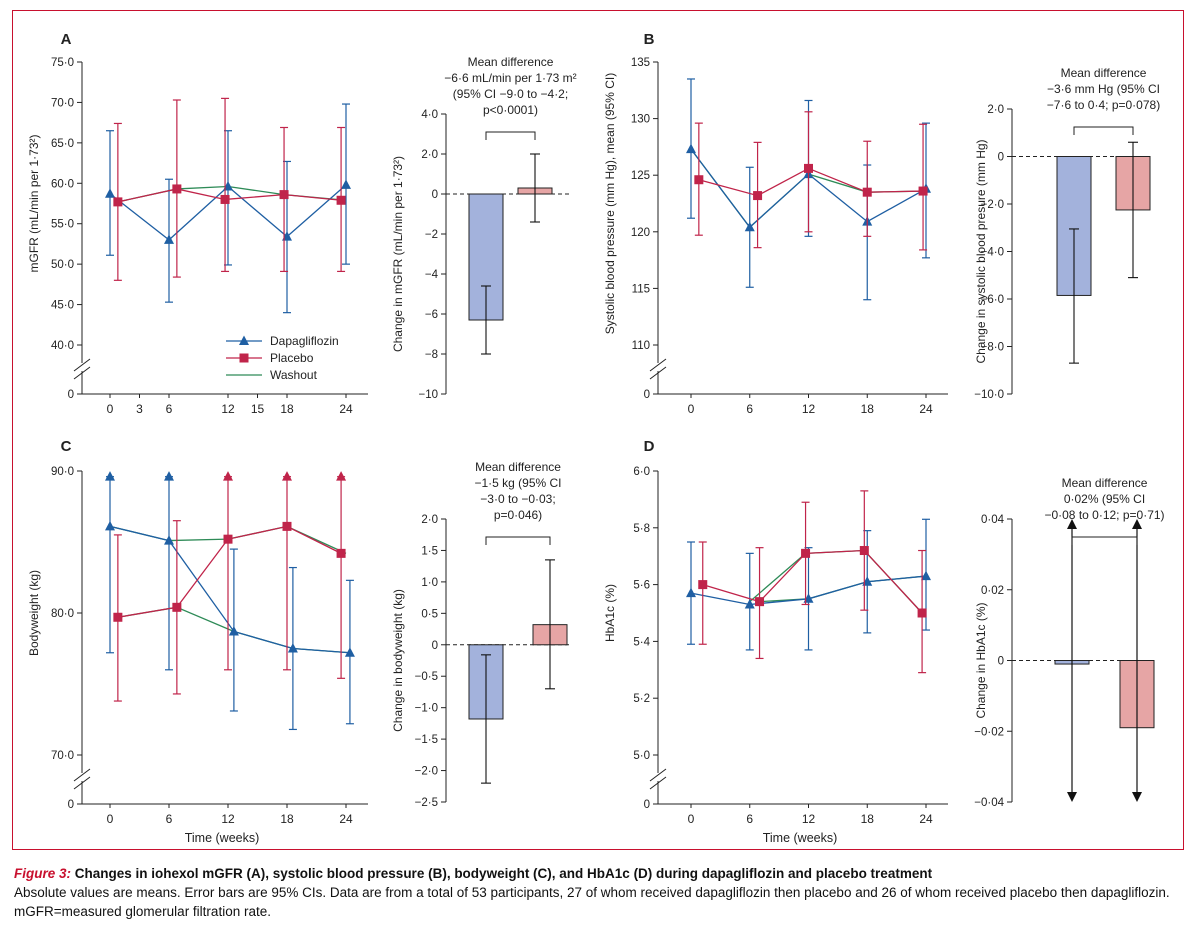  What do you see at coordinates (398, 660) in the screenshot?
I see `panel-c-bar-y-label: Change in bodyweight (kg)` at bounding box center [398, 660].